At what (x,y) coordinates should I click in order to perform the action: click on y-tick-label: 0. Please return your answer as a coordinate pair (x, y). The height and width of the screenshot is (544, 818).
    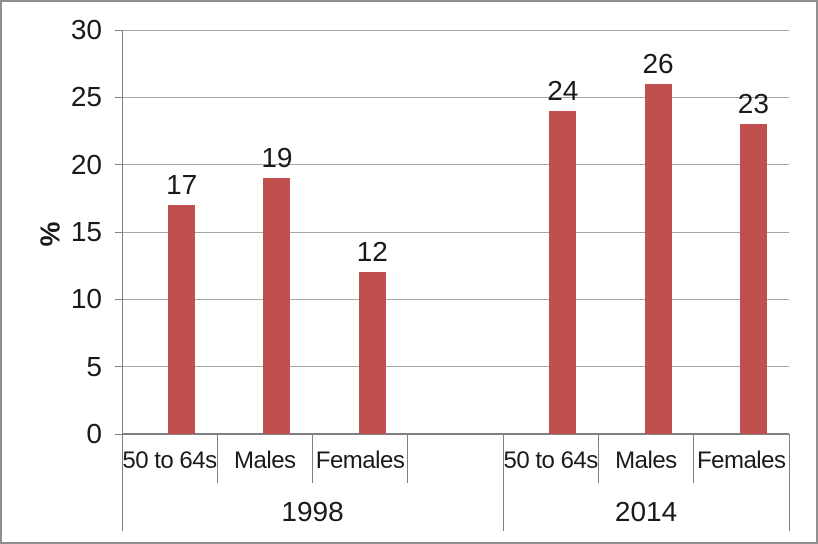
    Looking at the image, I should click on (94, 433).